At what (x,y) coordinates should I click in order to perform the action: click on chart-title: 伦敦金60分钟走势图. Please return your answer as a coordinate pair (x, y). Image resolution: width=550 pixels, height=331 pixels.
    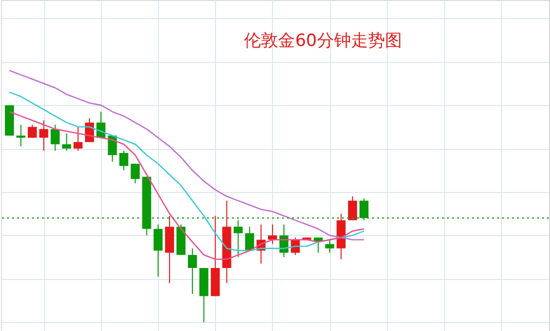
    Looking at the image, I should click on (323, 41).